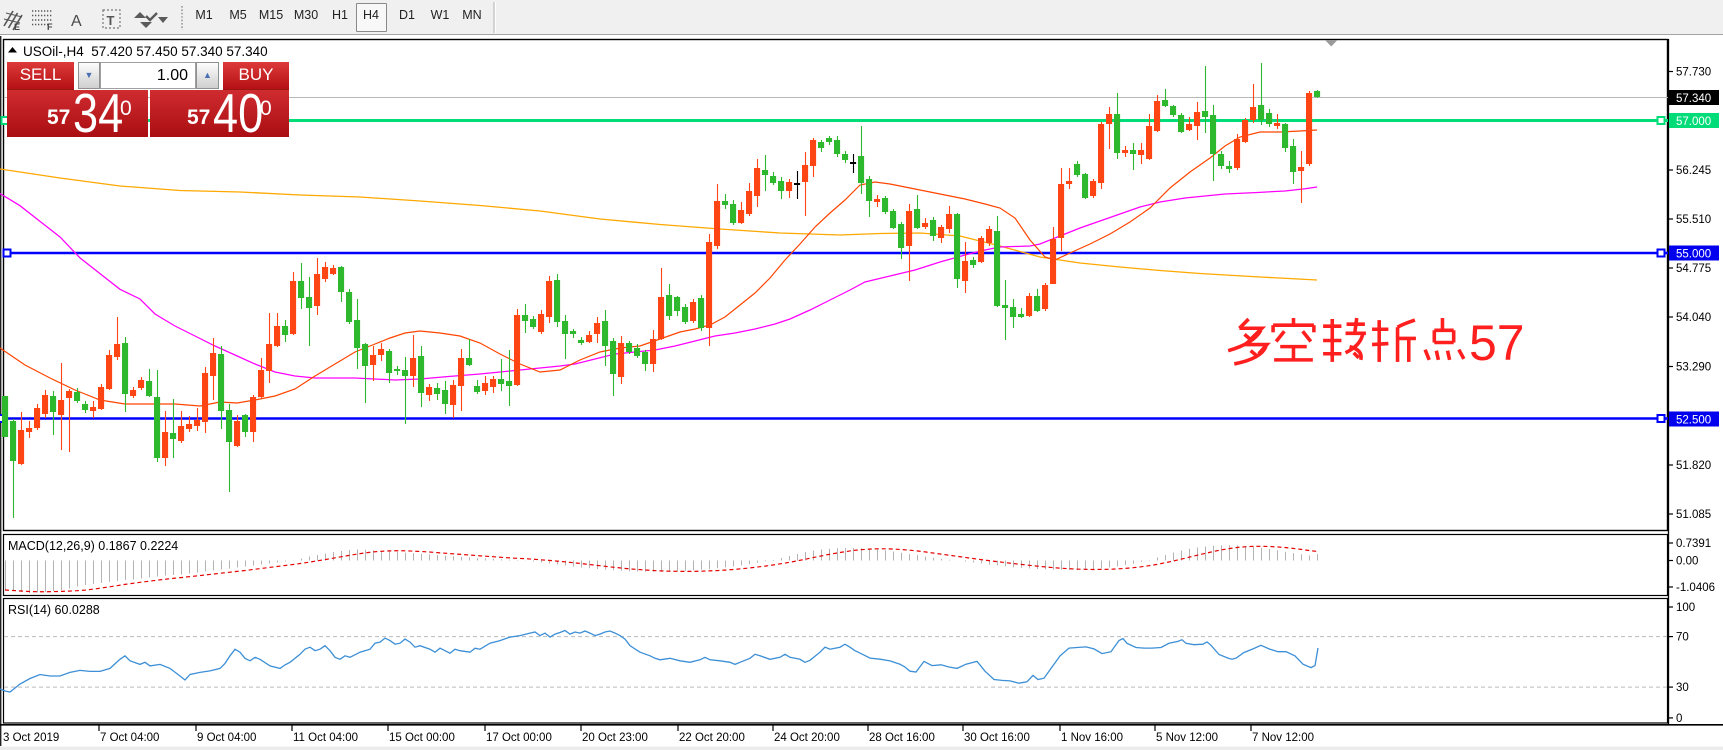 This screenshot has height=750, width=1723. Describe the element at coordinates (50, 27) in the screenshot. I see `svg-text: F` at that location.